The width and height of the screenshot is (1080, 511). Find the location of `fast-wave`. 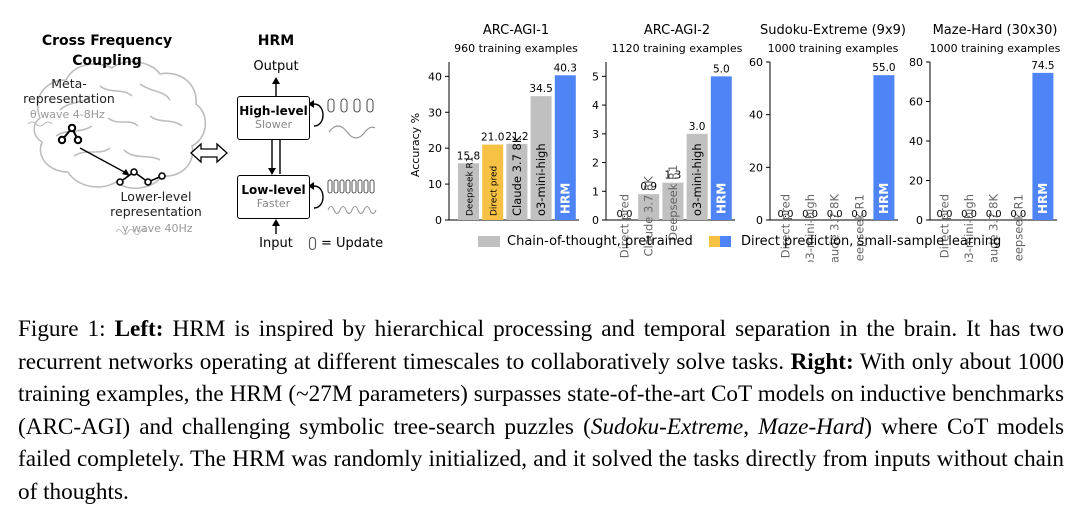

fast-wave is located at coordinates (352, 210).